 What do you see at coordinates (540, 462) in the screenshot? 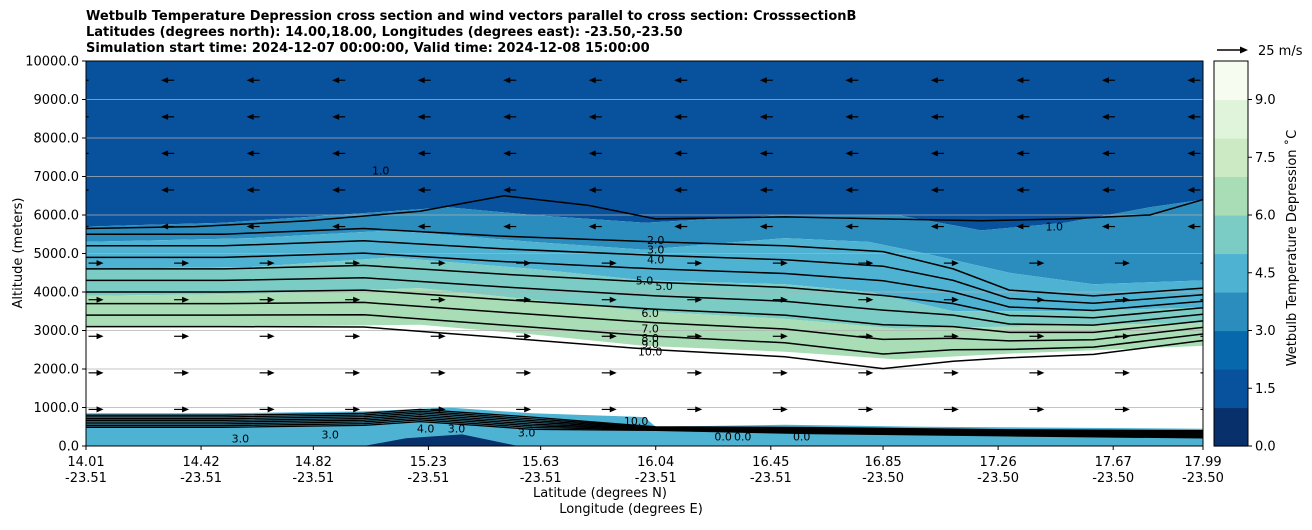
I see `x-tick-label-lat: 15.63` at bounding box center [540, 462].